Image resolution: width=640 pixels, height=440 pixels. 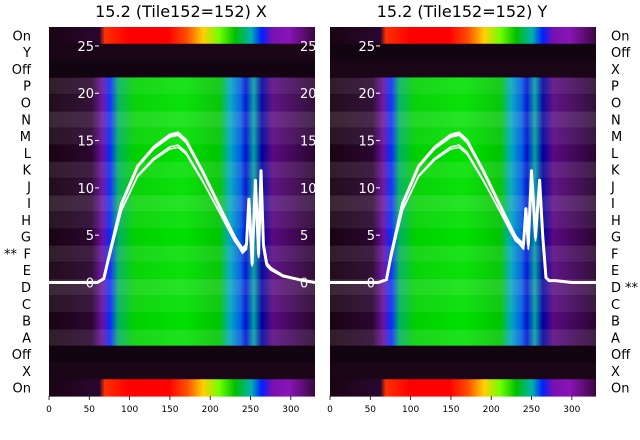 I want to click on y-tick-label-secondary: 0, so click(x=304, y=283).